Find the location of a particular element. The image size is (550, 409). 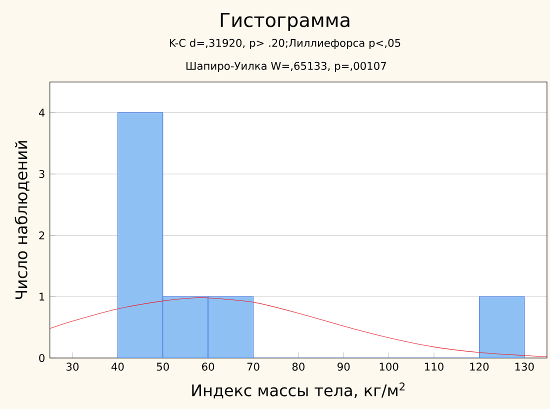

y-tick-label: 0 is located at coordinates (42, 358).